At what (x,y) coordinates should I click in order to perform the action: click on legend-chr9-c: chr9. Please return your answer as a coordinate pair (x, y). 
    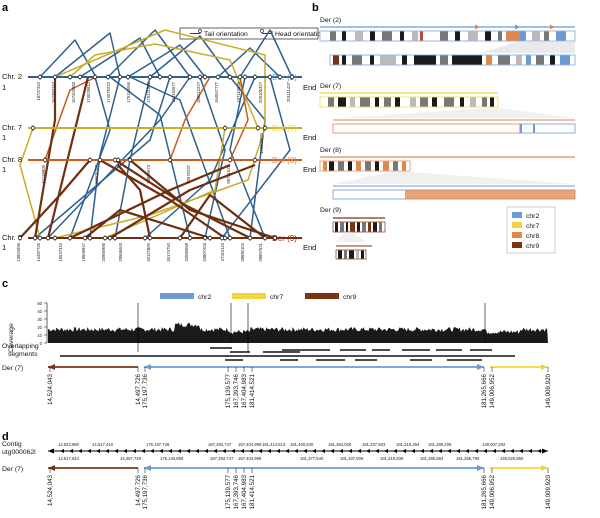
    Looking at the image, I should click on (349, 297).